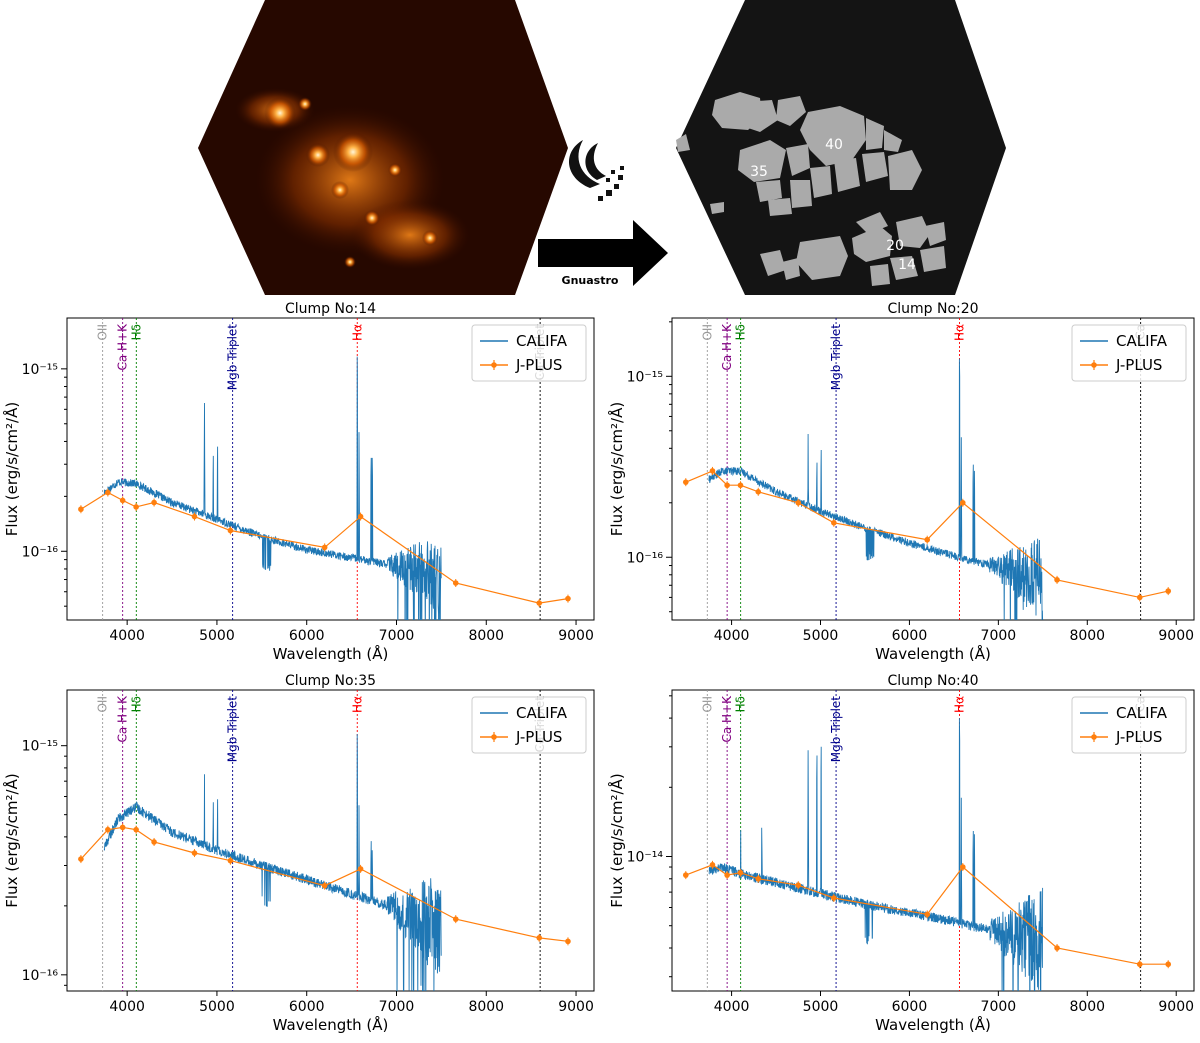  Describe the element at coordinates (590, 280) in the screenshot. I see `arrow-label: Gnuastro` at that location.